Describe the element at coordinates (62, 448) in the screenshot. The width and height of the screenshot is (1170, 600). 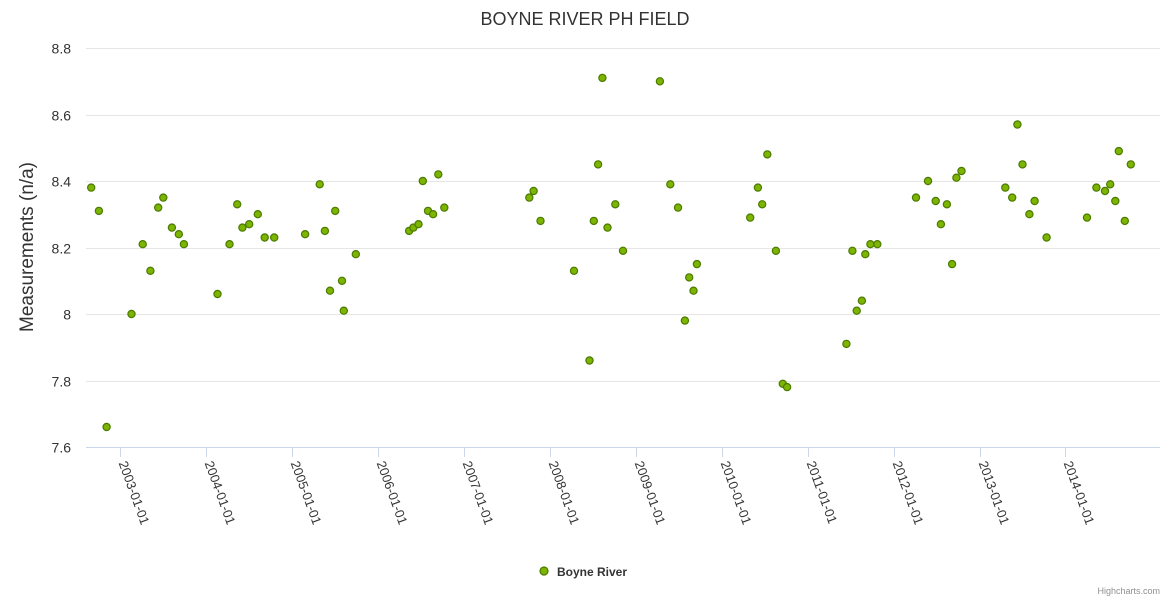
I see `y-tick-label: 7.6` at that location.